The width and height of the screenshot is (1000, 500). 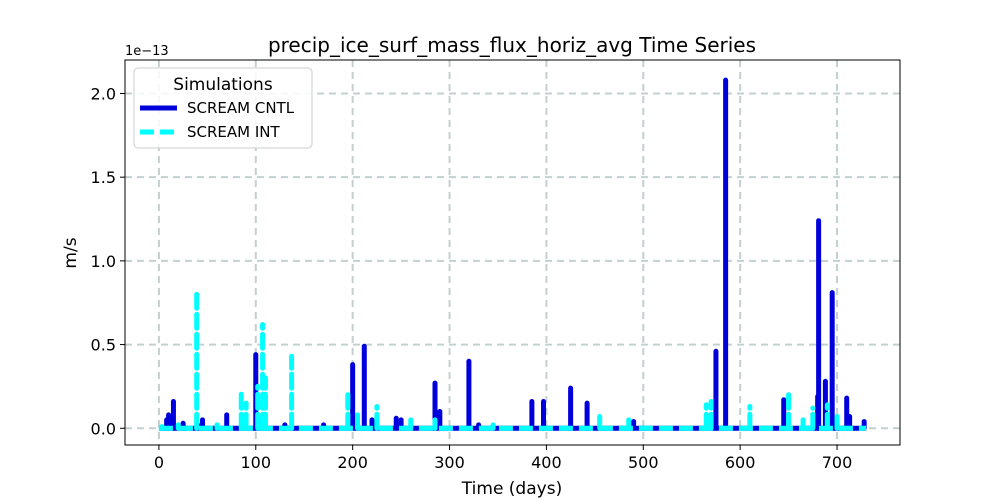 I want to click on x-tick-label: 700, so click(x=837, y=462).